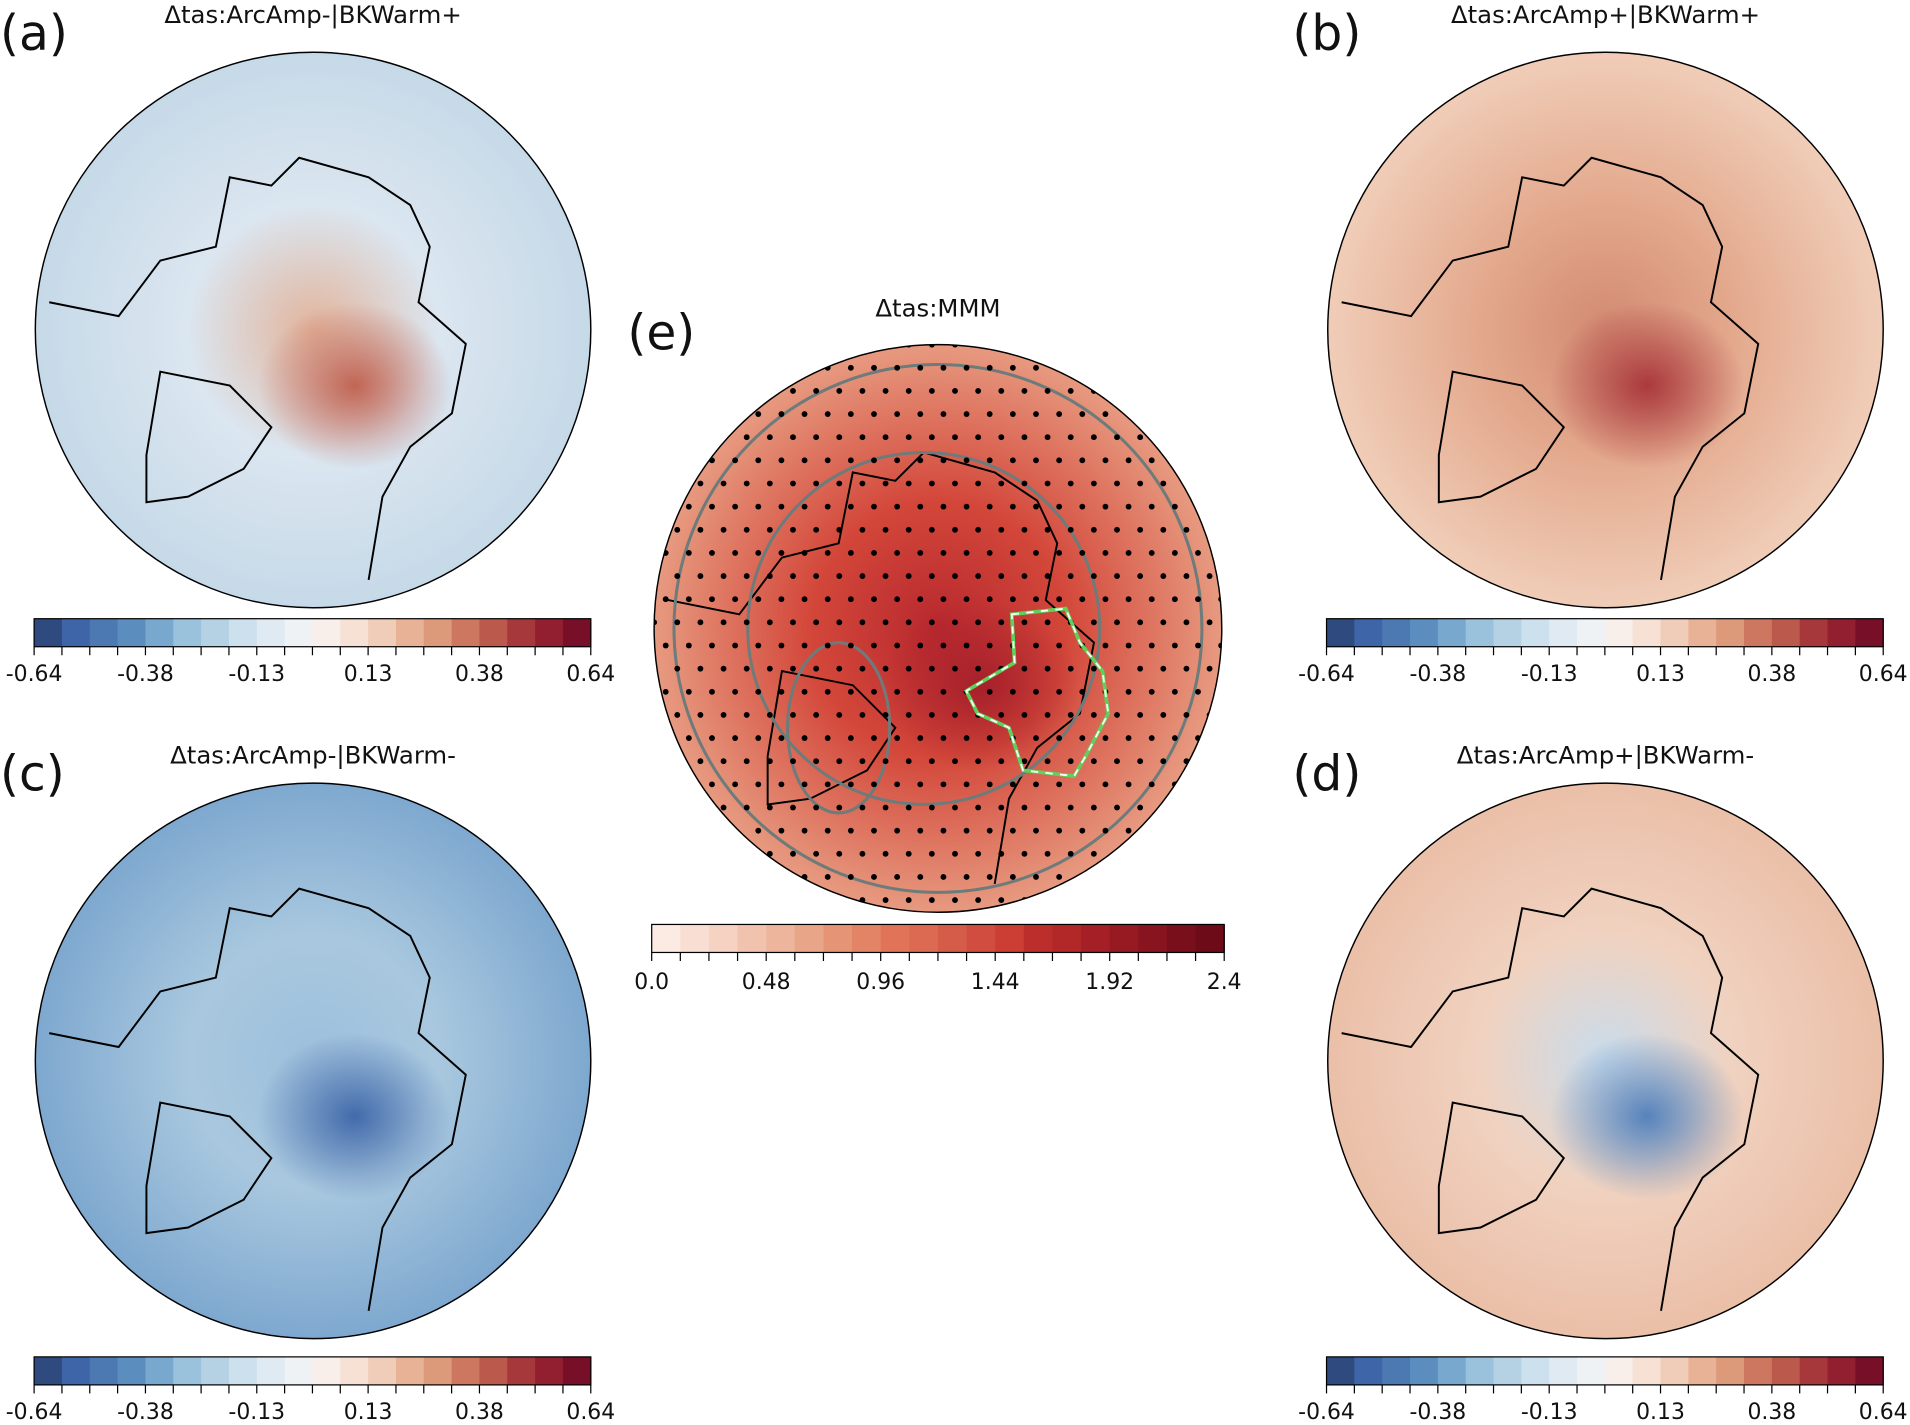 Image resolution: width=1910 pixels, height=1425 pixels. Describe the element at coordinates (313, 755) in the screenshot. I see `panel-title: Δtas:ArcAmp-|BKWarm-` at that location.